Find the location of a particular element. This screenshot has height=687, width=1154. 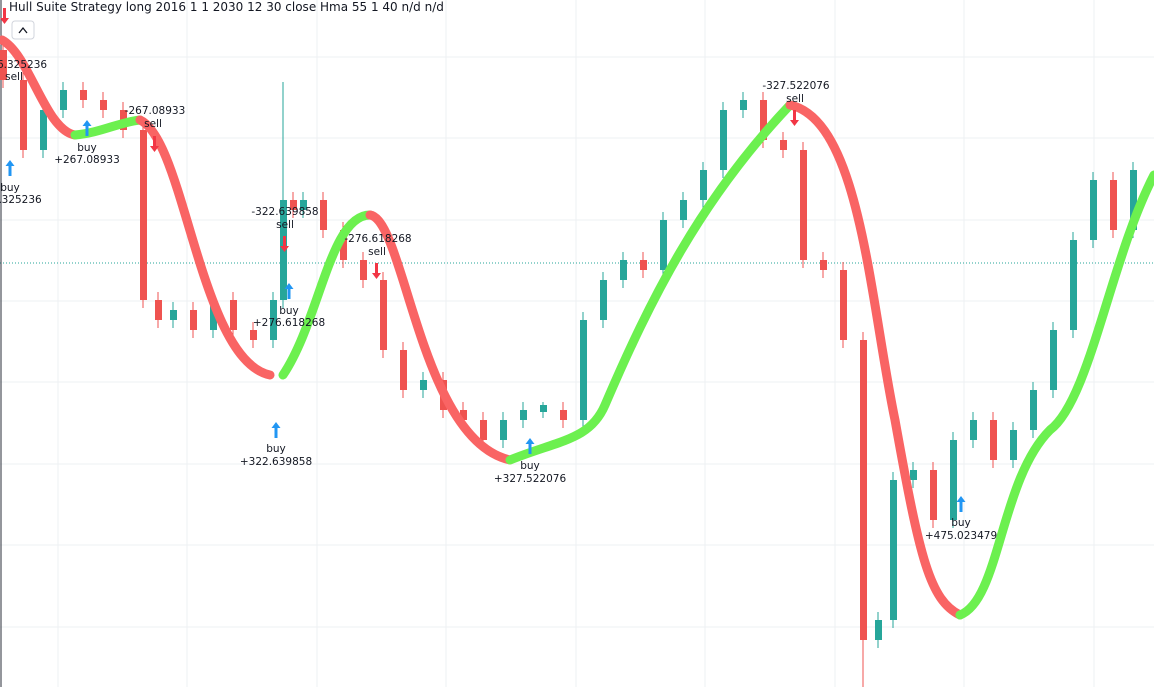

trade-profit: +322.639858 is located at coordinates (276, 462).